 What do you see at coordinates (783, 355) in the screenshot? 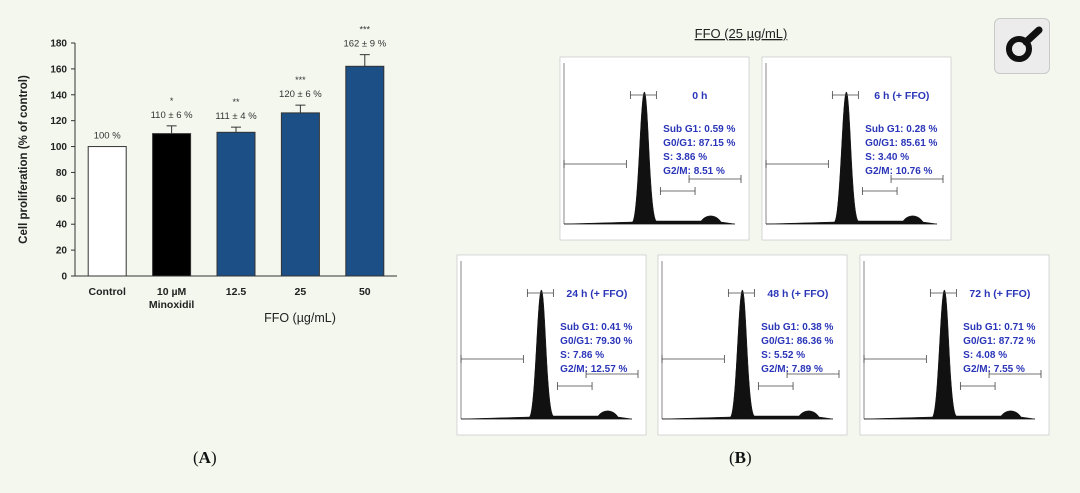
I see `histogram-stat-label: S: 5.52 %` at bounding box center [783, 355].